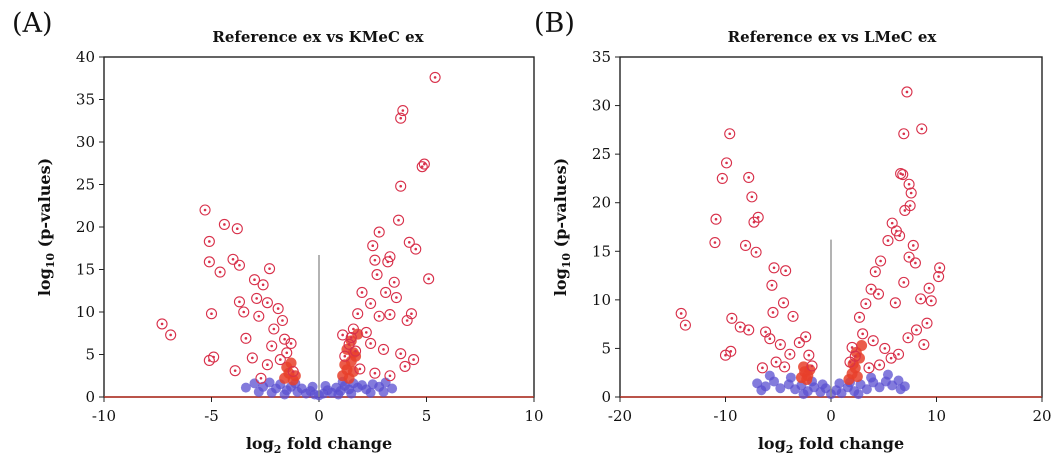  I want to click on x-axis-label-a: log2 fold change, so click(319, 445).